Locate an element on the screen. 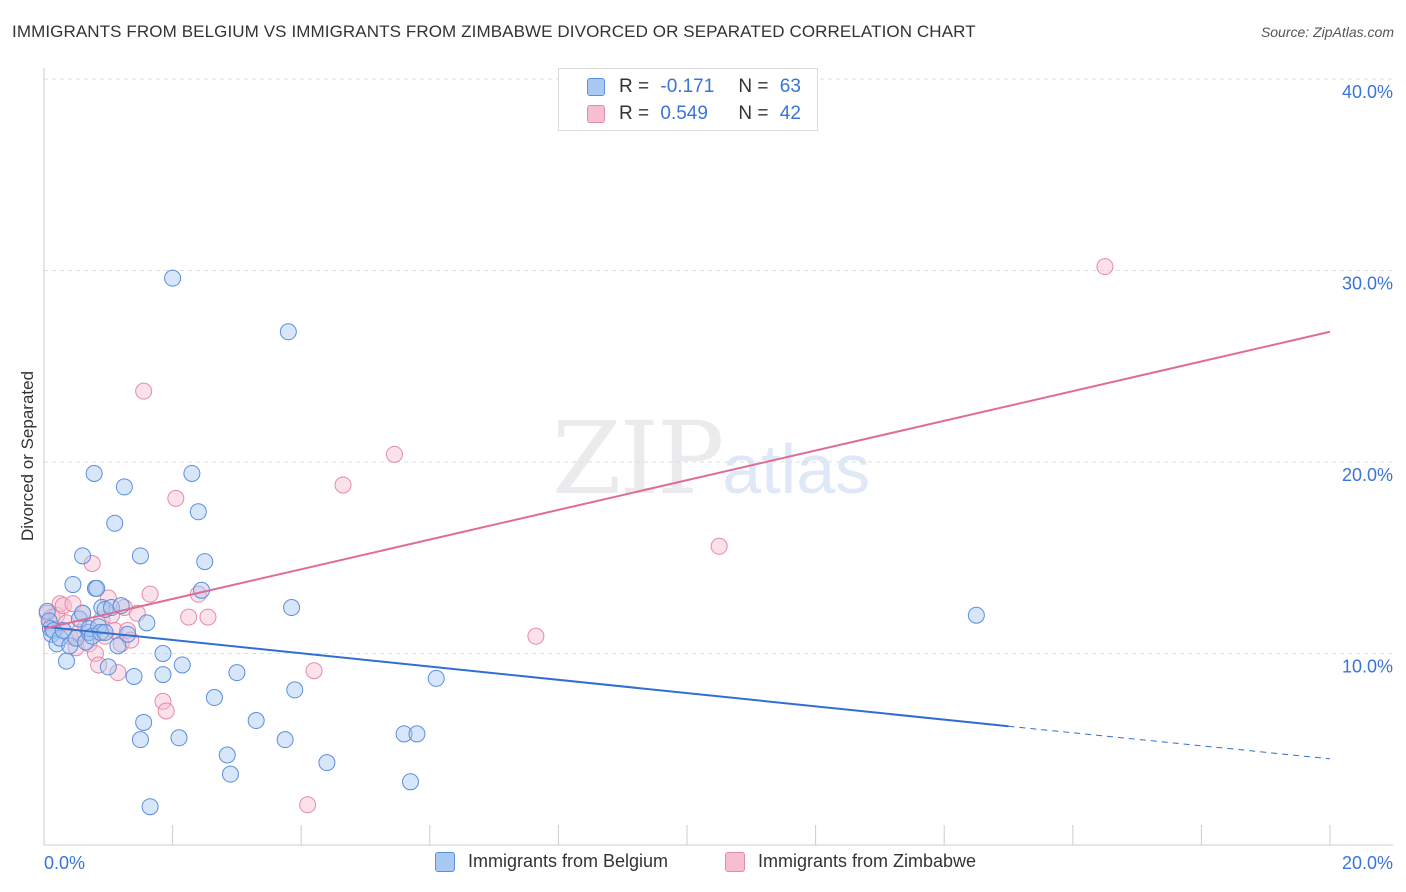 This screenshot has width=1406, height=892. zimbabwe-legend-swatch is located at coordinates (735, 861).